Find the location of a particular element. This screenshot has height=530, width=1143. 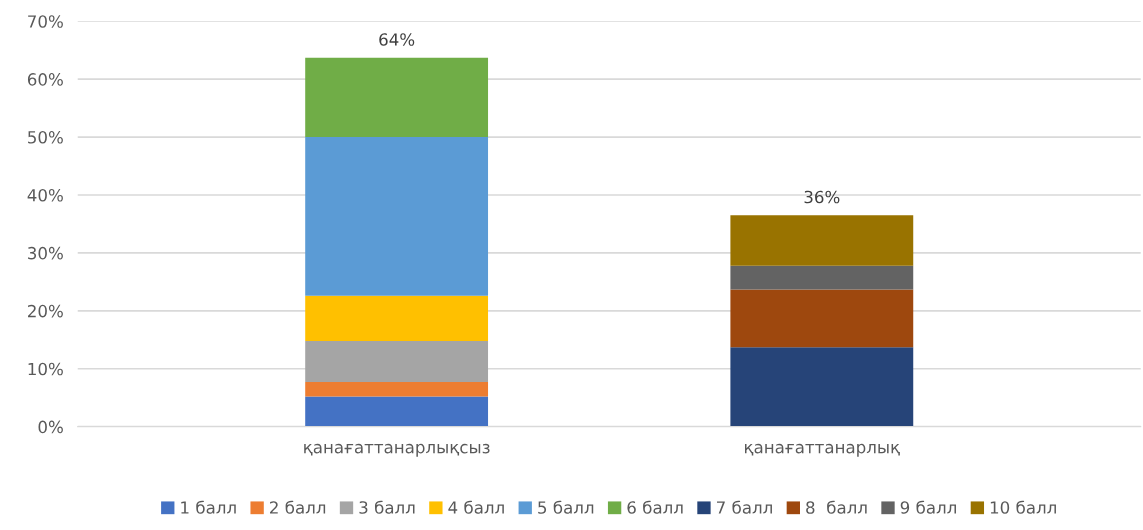

y-tick-label: 50% is located at coordinates (45, 137).